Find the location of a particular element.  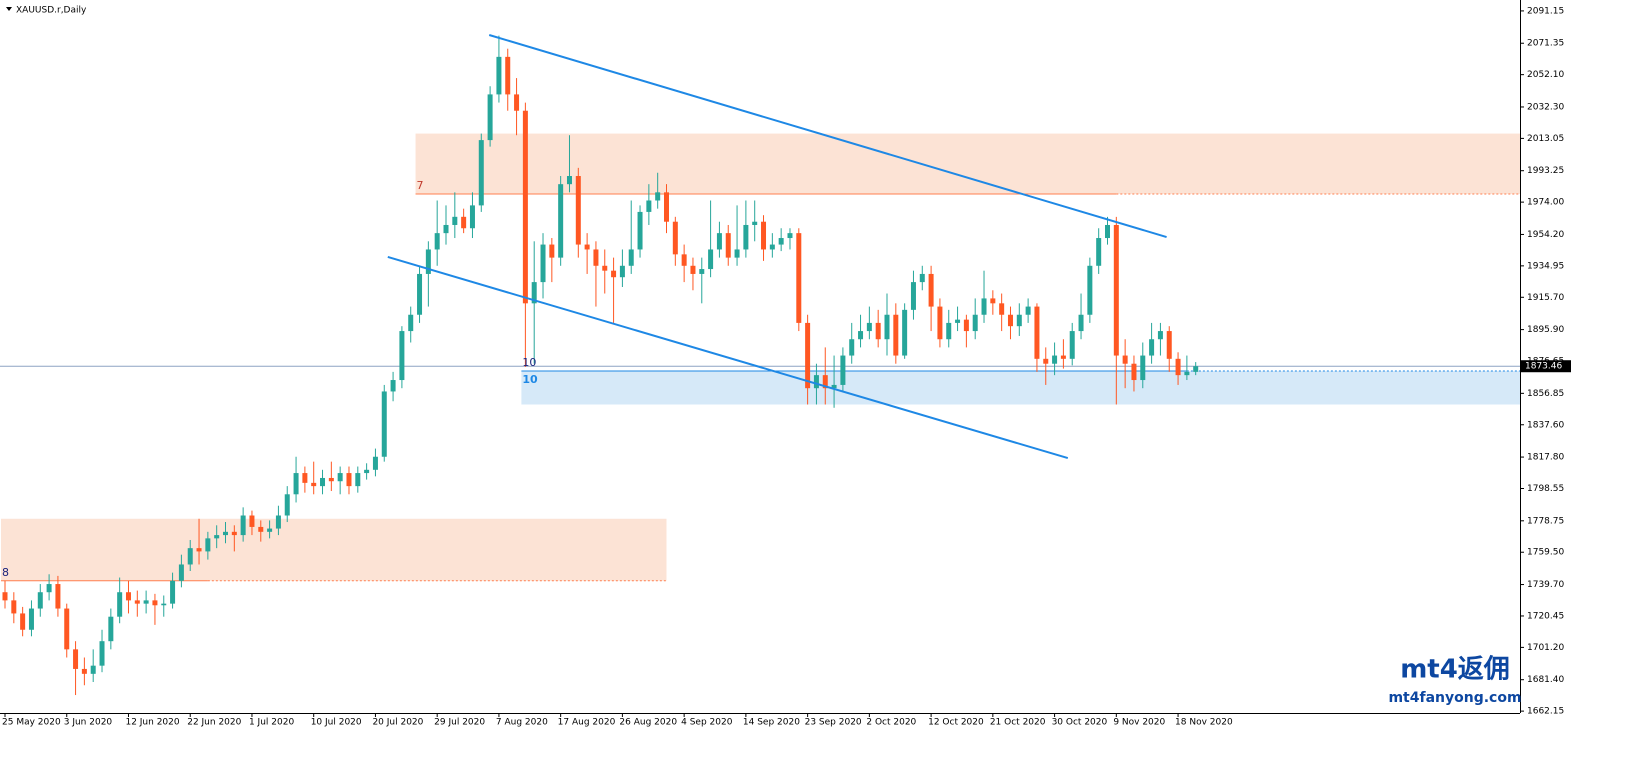

y-tick-label: 1974.00 is located at coordinates (1545, 203).